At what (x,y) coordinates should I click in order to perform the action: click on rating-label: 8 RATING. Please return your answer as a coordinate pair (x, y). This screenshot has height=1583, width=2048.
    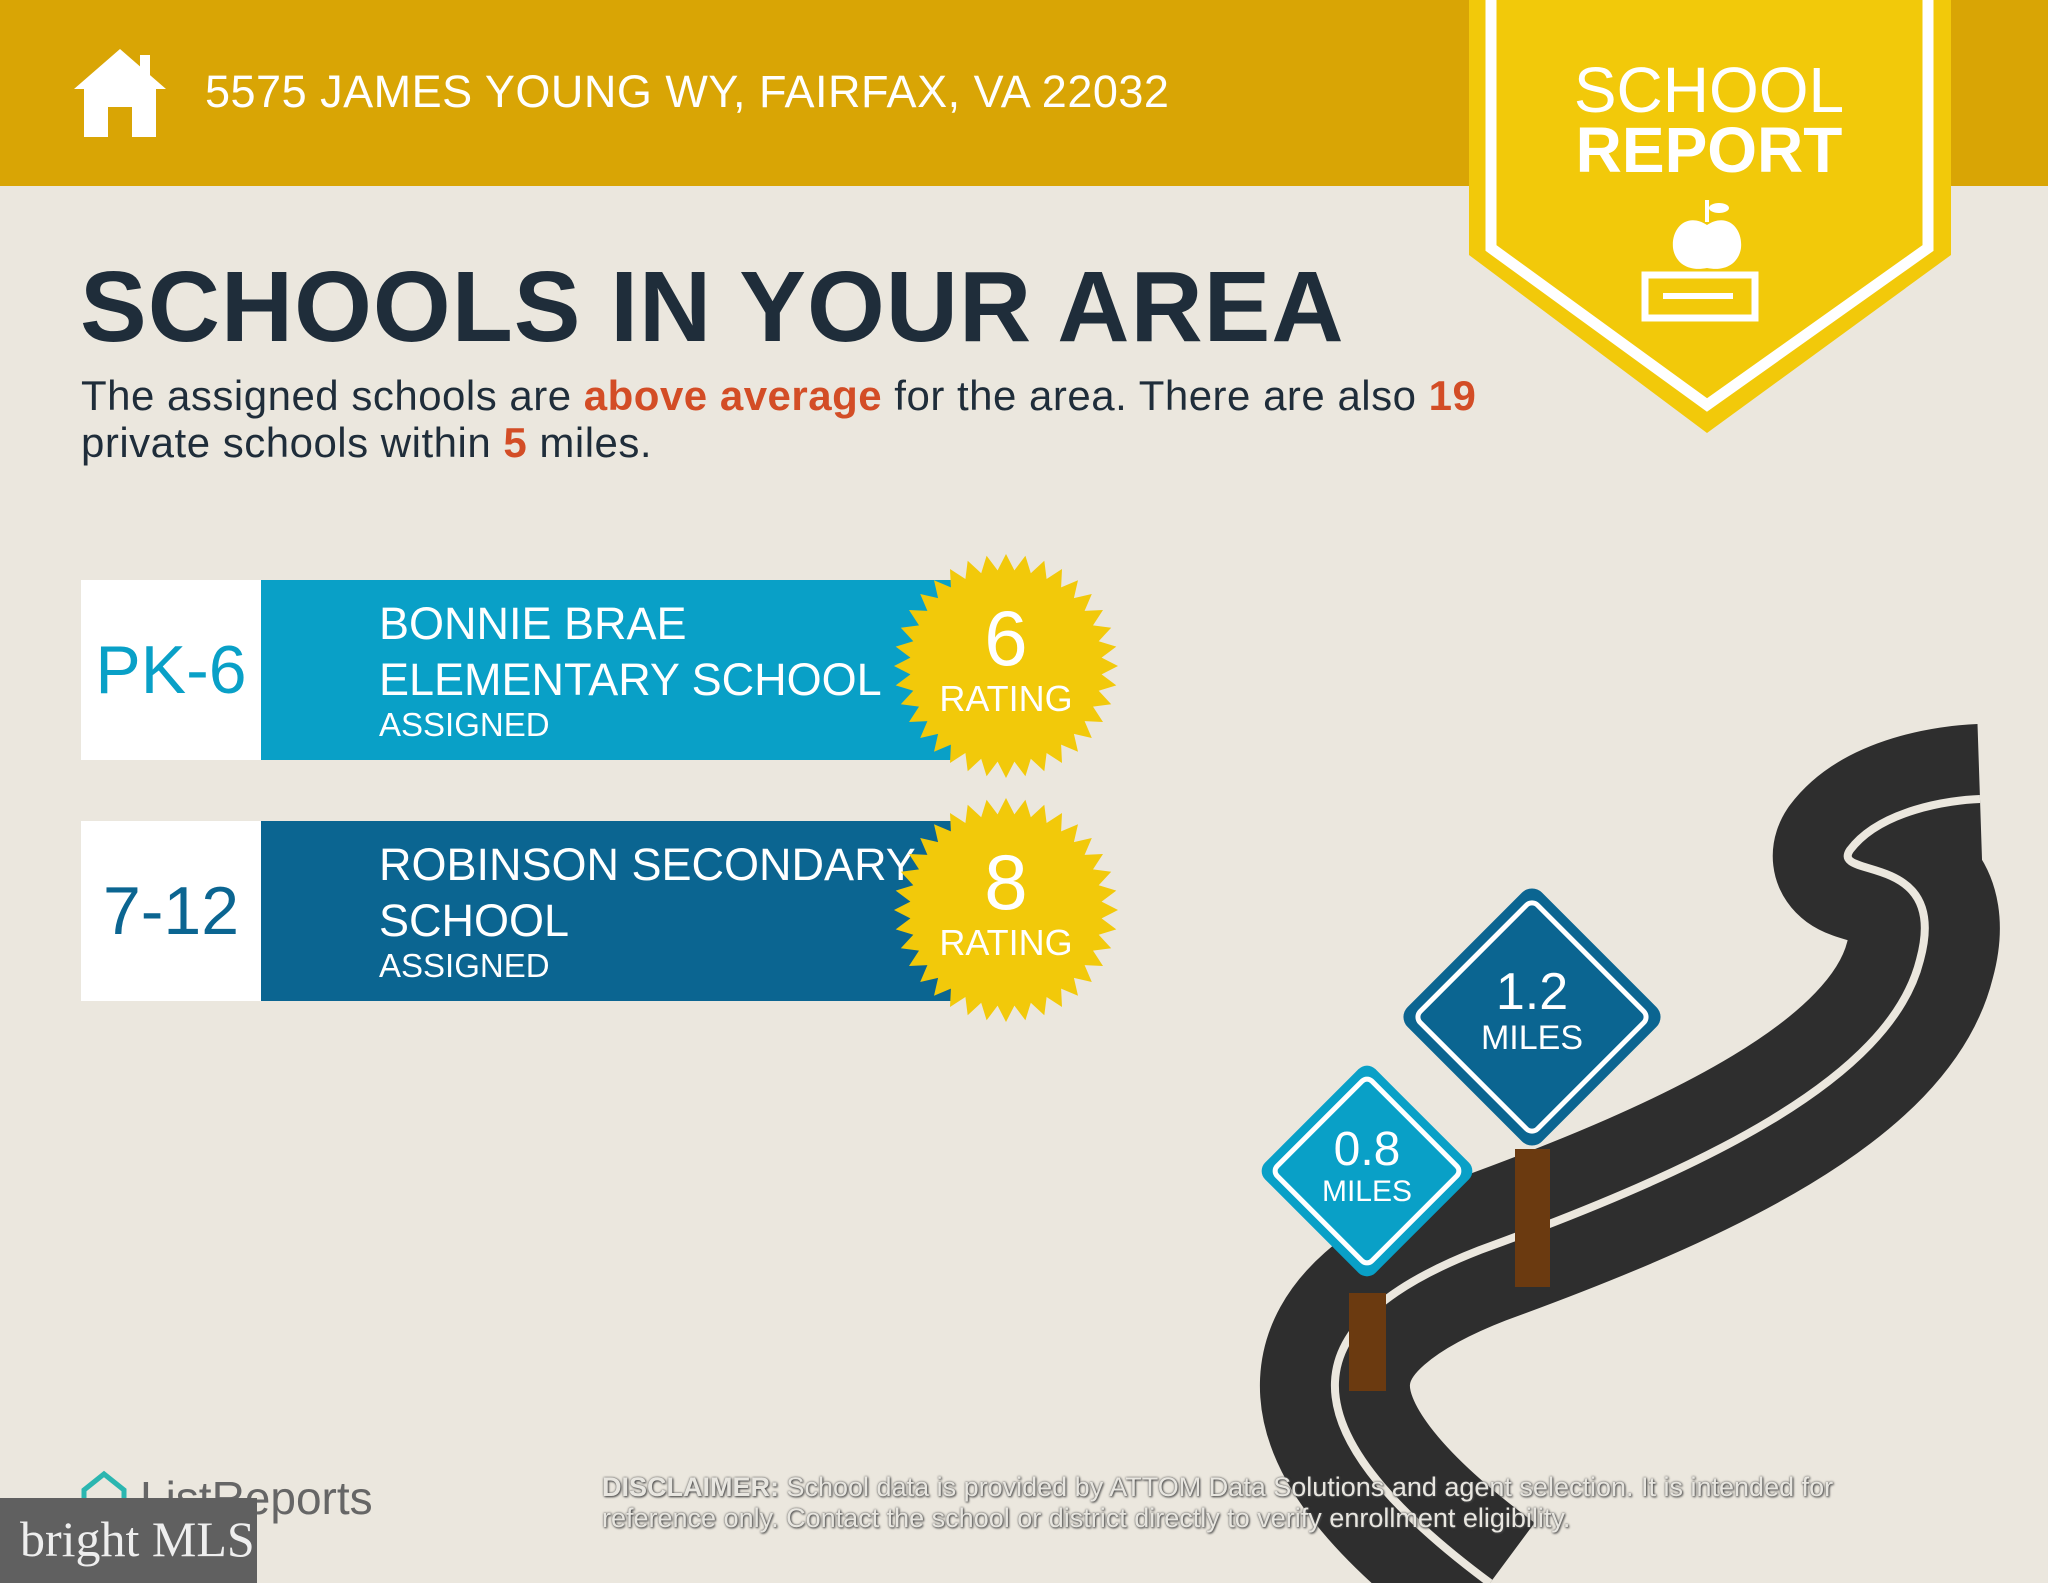
    Looking at the image, I should click on (1006, 903).